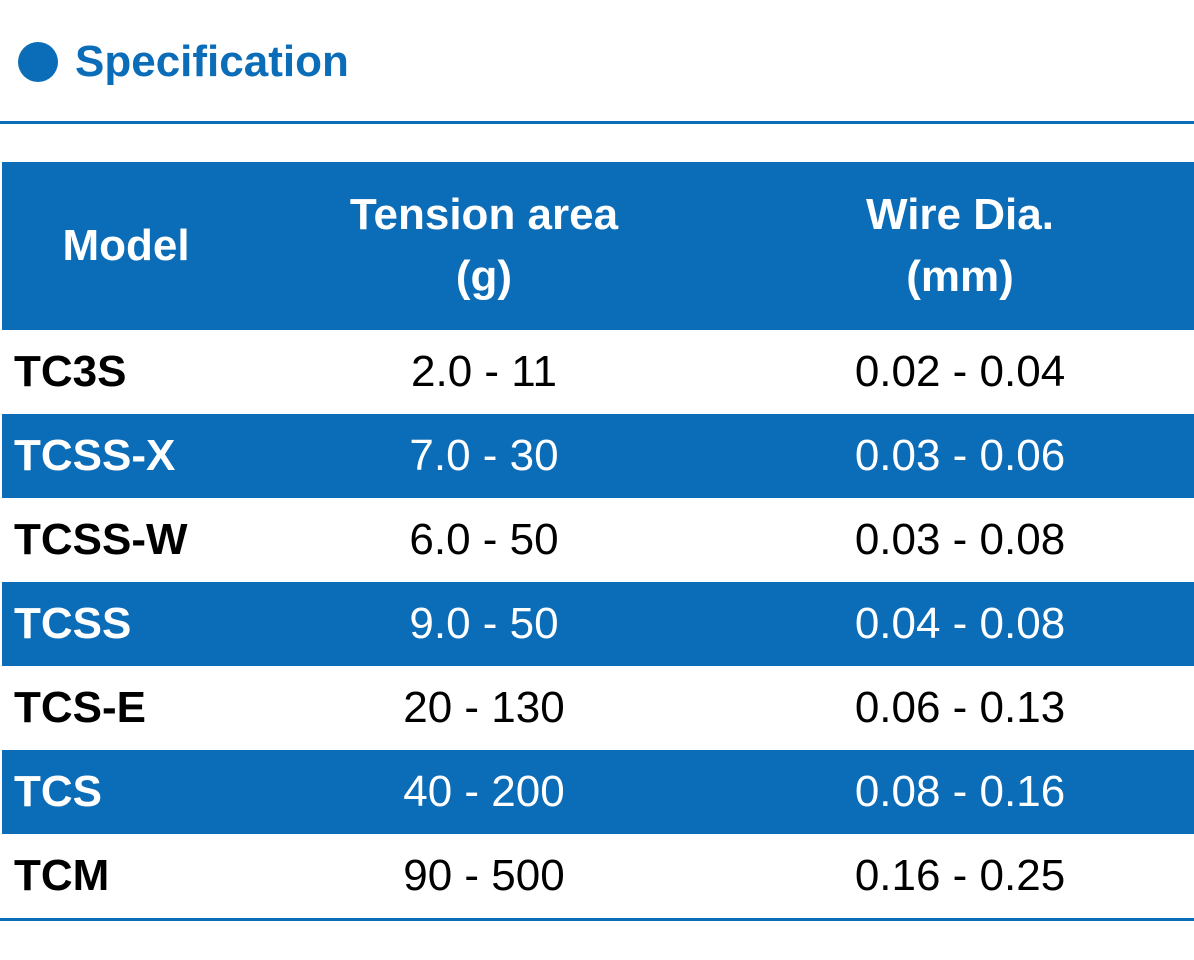 Image resolution: width=1194 pixels, height=960 pixels. Describe the element at coordinates (126, 245) in the screenshot. I see `header-line: Model` at that location.